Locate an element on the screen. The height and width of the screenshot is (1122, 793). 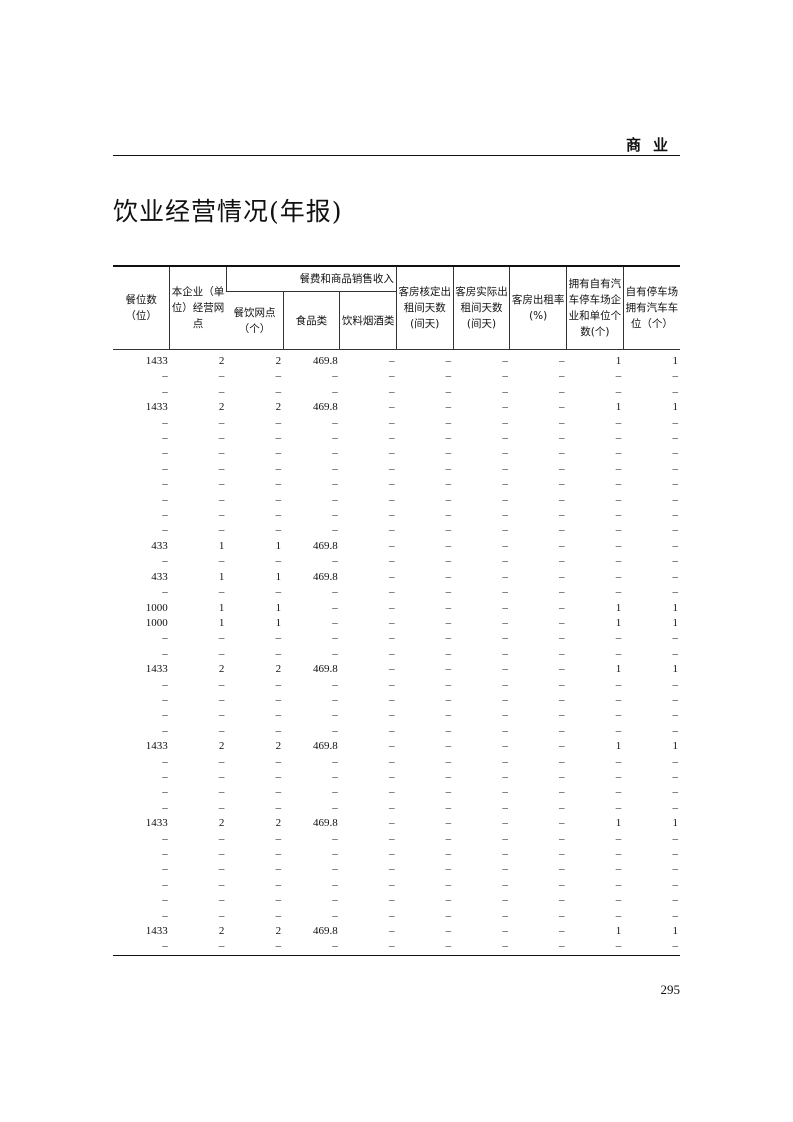
running-head: 商业 is located at coordinates (652, 145).